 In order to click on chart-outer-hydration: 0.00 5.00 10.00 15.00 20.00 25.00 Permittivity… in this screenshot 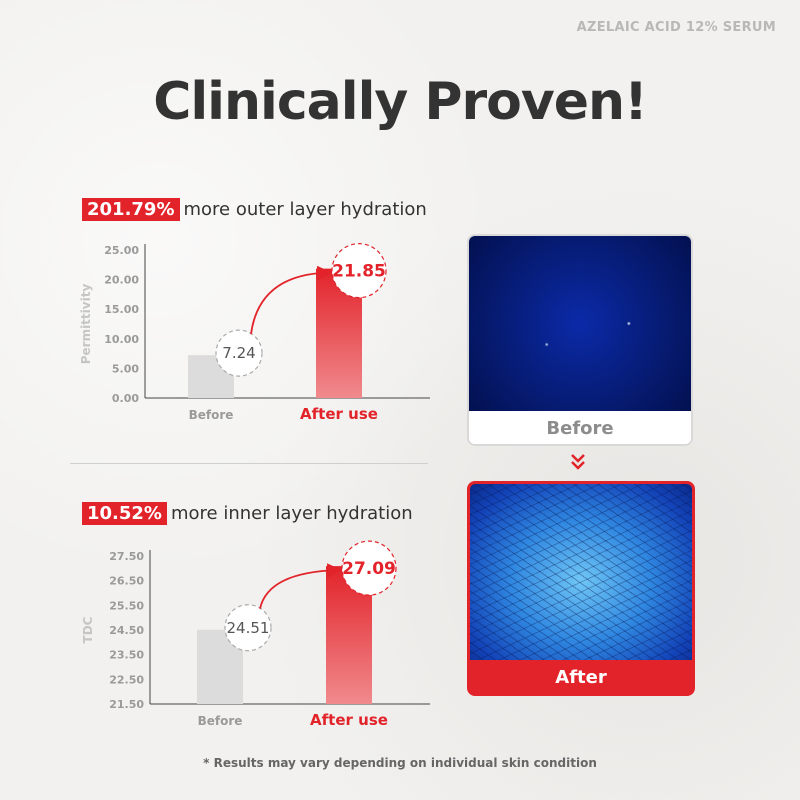, I will do `click(254, 333)`.